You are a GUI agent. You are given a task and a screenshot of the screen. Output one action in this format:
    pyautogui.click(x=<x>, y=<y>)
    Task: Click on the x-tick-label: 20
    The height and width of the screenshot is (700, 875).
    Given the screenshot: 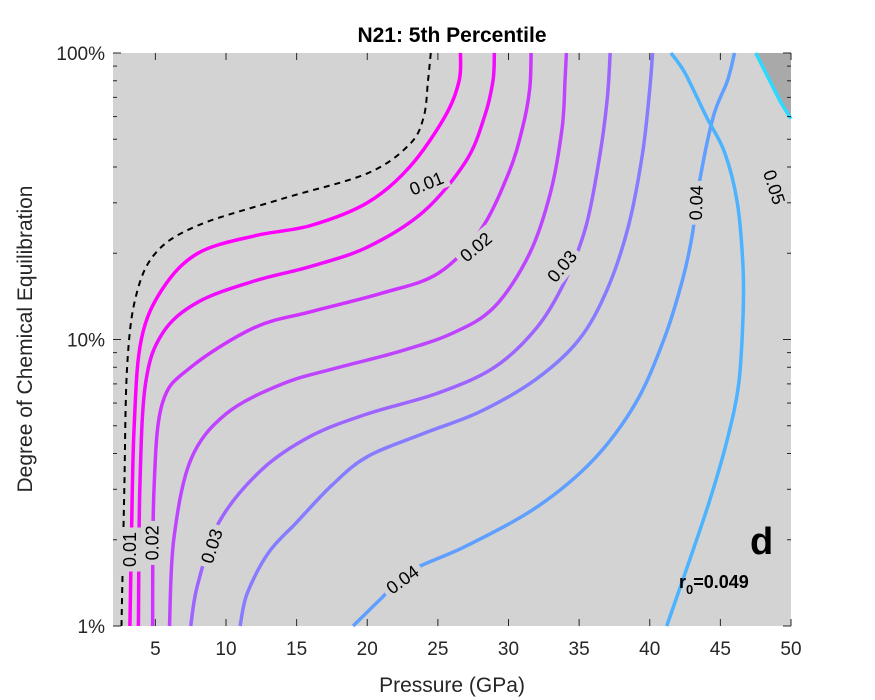 What is the action you would take?
    pyautogui.click(x=367, y=649)
    